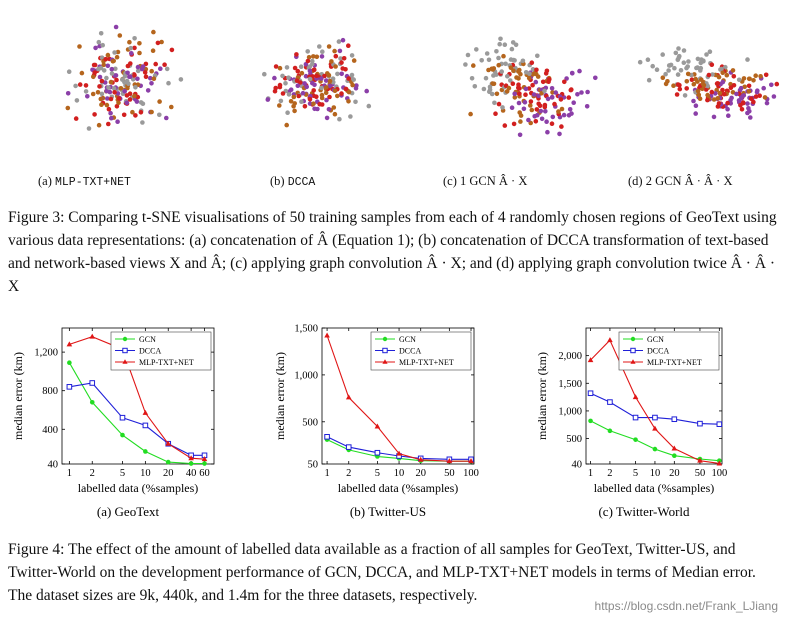 The image size is (790, 629). Describe the element at coordinates (136, 413) in the screenshot. I see `series-line-gcn` at that location.